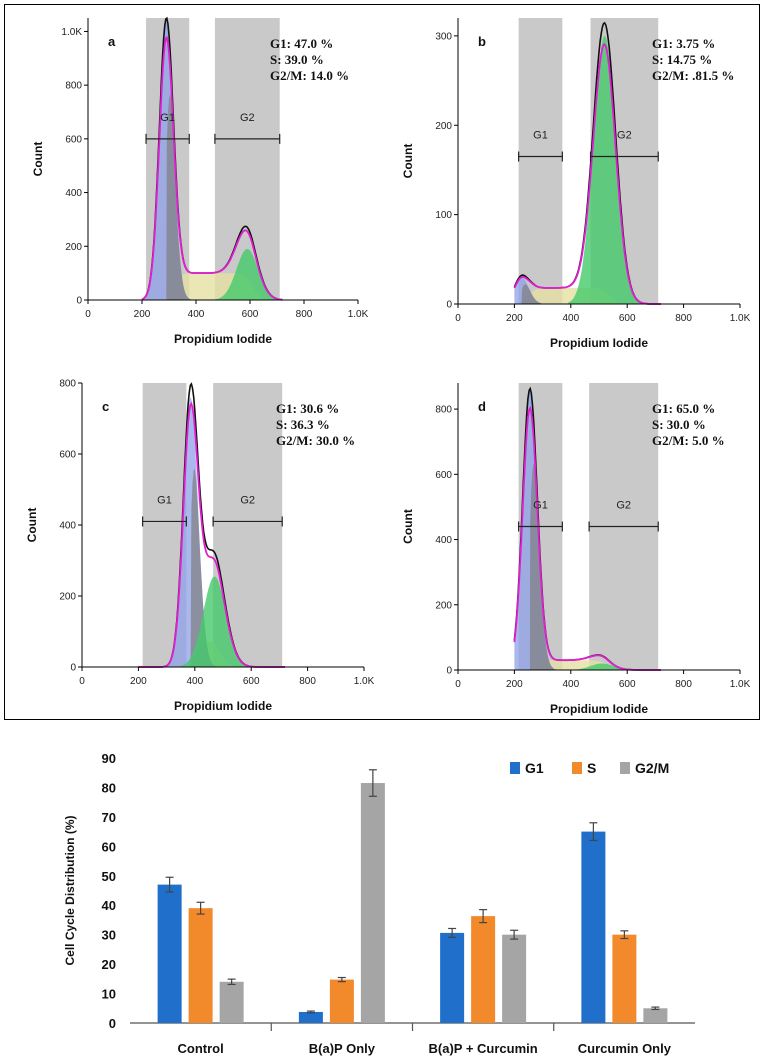 Image resolution: width=765 pixels, height=1062 pixels. Describe the element at coordinates (625, 1048) in the screenshot. I see `bar-category-label: Curcumin Only` at that location.